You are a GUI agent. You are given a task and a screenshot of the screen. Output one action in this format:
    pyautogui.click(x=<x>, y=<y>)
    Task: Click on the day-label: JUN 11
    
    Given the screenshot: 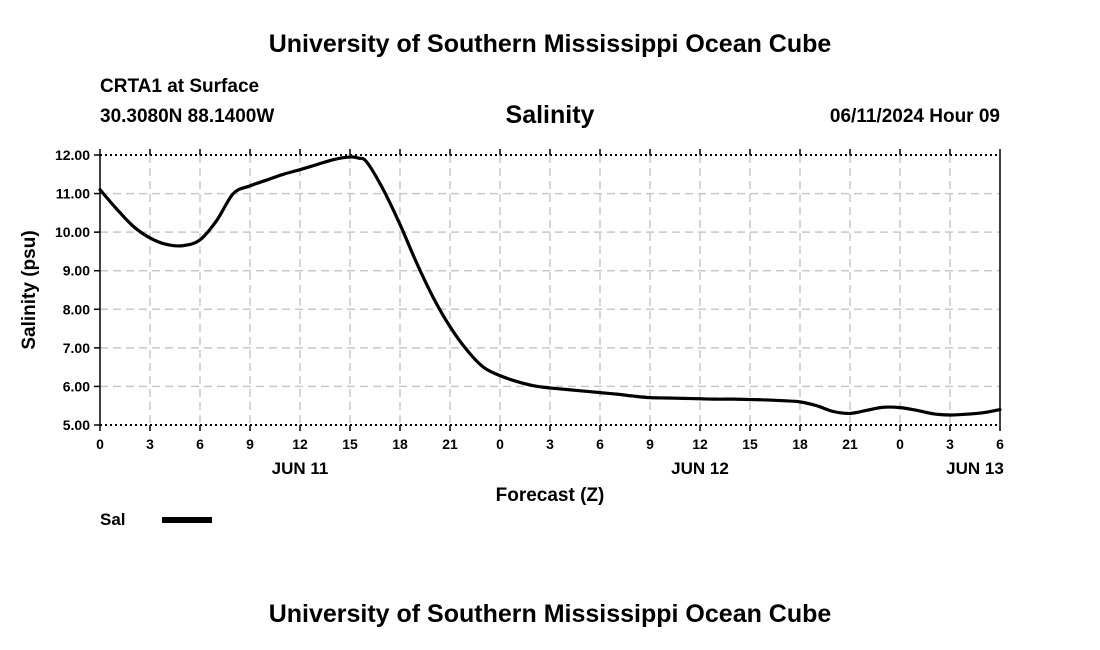 What is the action you would take?
    pyautogui.click(x=300, y=468)
    